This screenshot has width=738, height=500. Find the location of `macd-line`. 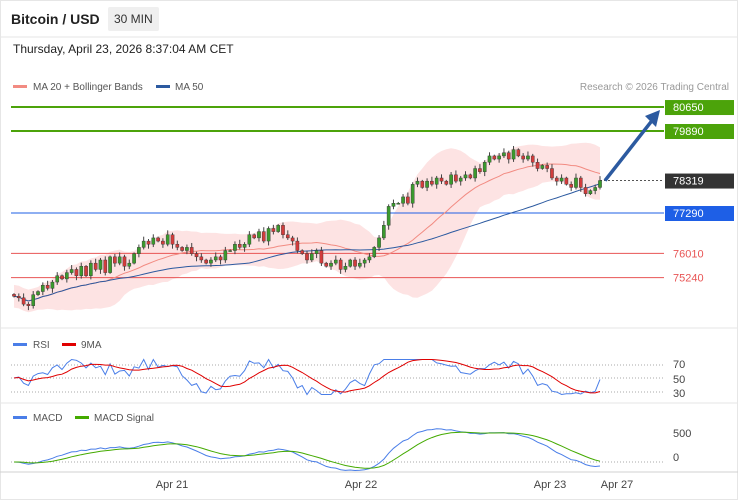

macd-line is located at coordinates (307, 450).